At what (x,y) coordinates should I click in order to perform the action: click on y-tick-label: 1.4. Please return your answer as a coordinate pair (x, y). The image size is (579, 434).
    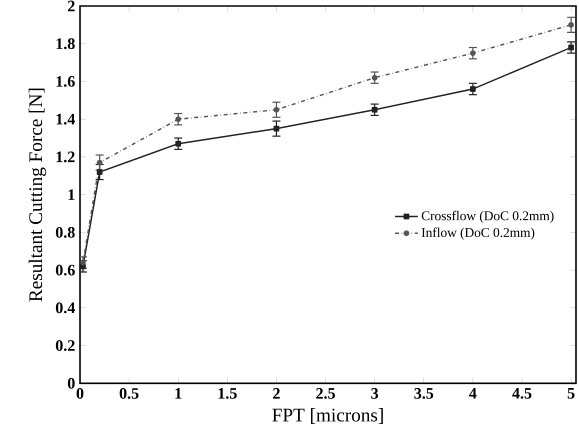
    Looking at the image, I should click on (65, 119).